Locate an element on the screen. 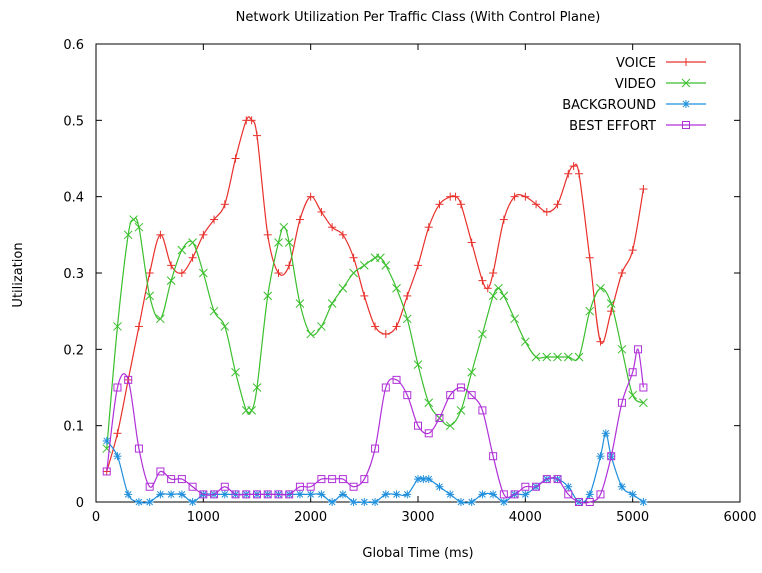  x-axis-title: Global Time (ms) is located at coordinates (417, 553).